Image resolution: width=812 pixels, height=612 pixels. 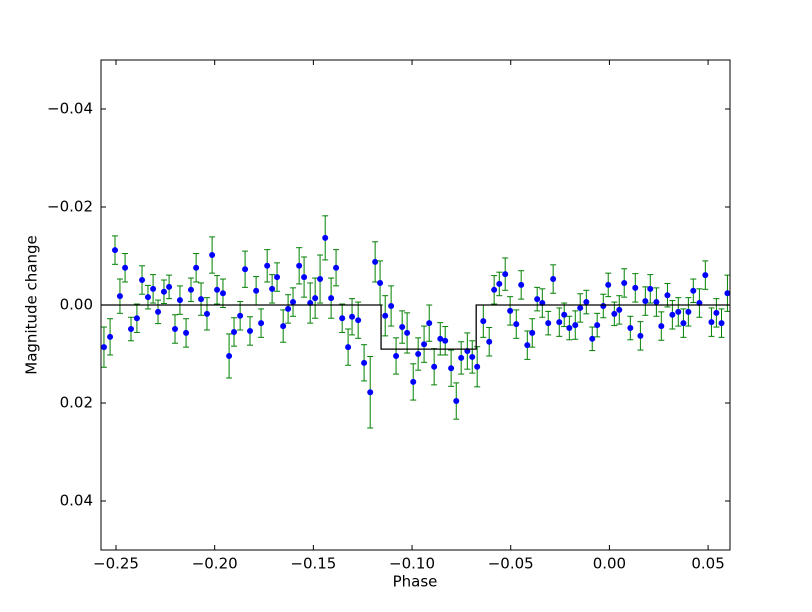 I want to click on y-axis-label: Magnitude change, so click(x=32, y=304).